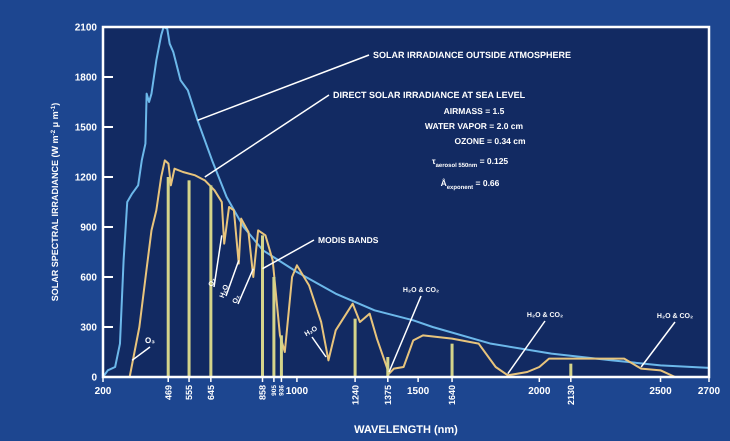 The width and height of the screenshot is (730, 441). Describe the element at coordinates (406, 430) in the screenshot. I see `x-axis-title: WAVELENGTH (nm)` at that location.